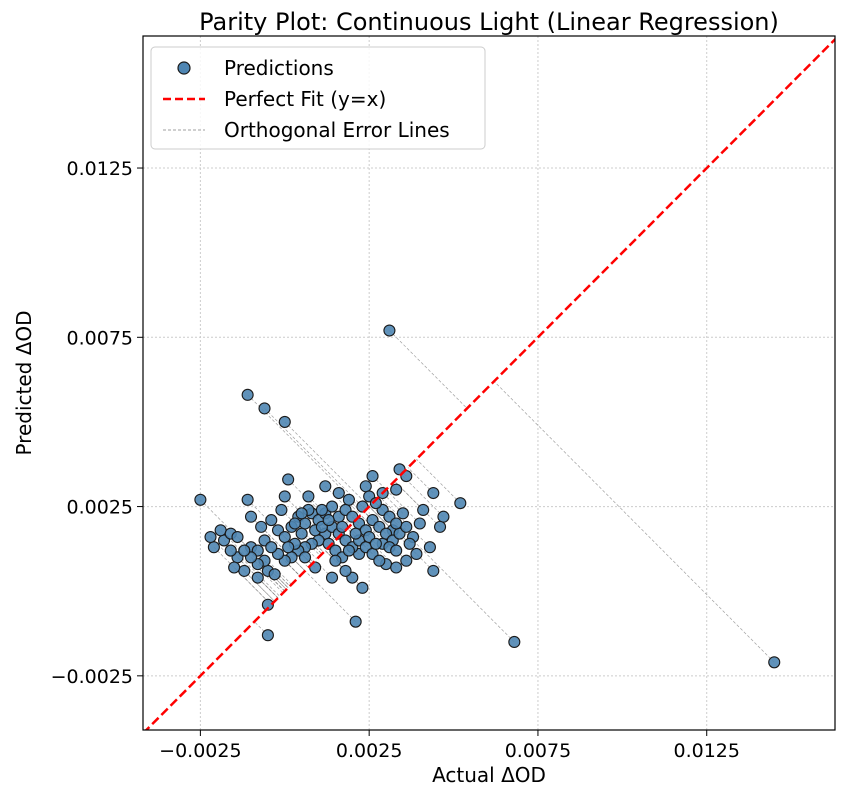 Image resolution: width=845 pixels, height=796 pixels. What do you see at coordinates (200, 751) in the screenshot?
I see `x-tick-label: −0.0025` at bounding box center [200, 751].